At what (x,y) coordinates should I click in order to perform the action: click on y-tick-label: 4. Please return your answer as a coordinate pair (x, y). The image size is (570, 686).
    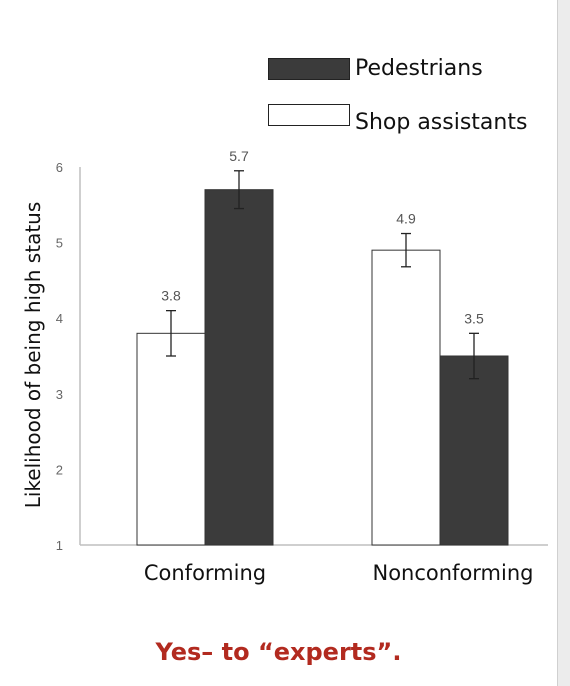
    Looking at the image, I should click on (59, 318).